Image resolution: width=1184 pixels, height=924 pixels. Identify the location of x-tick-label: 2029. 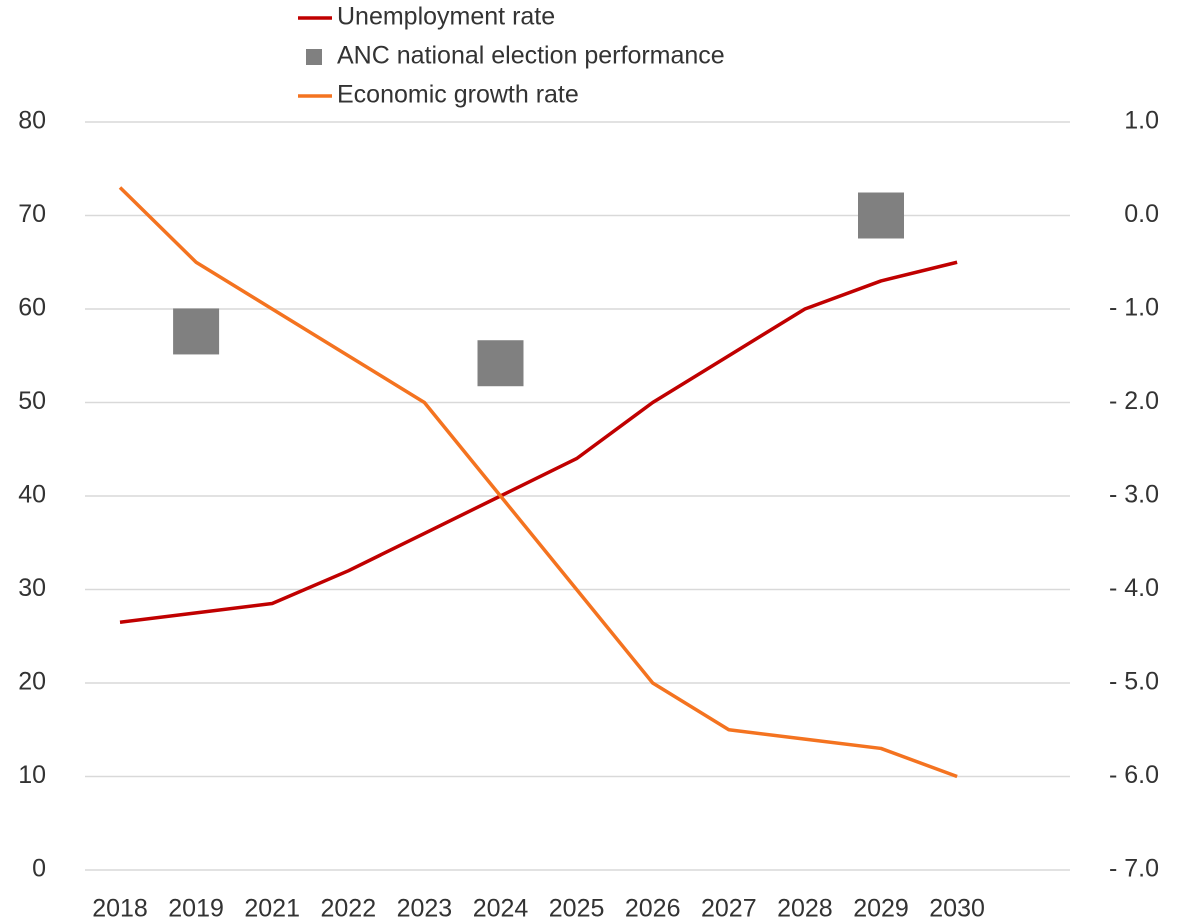
(881, 909).